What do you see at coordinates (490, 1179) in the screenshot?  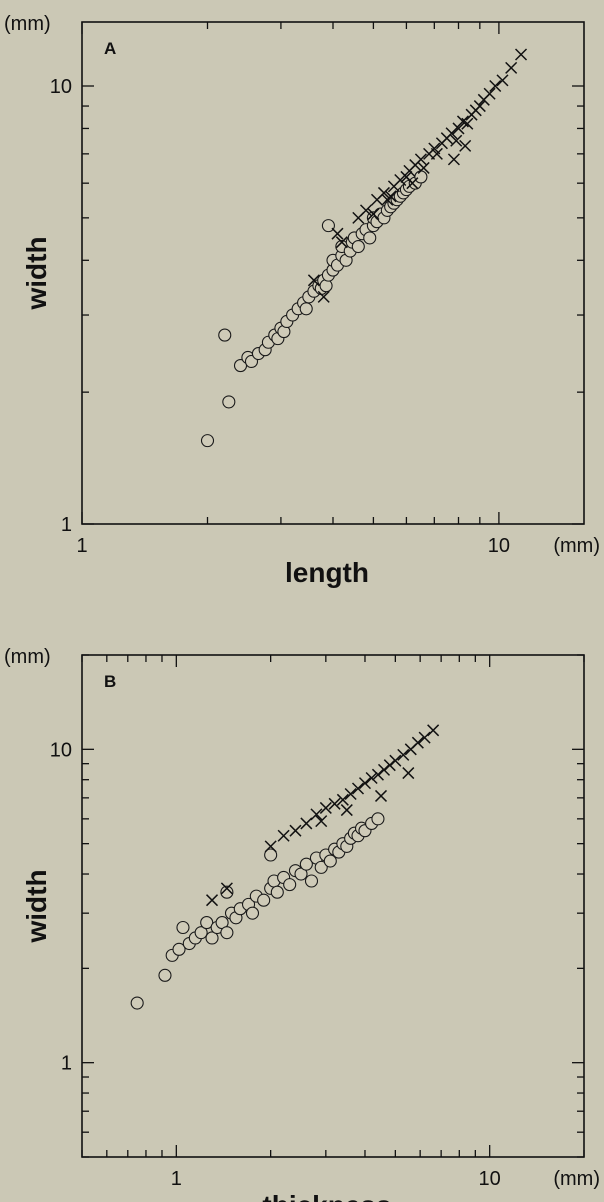 I see `panel-b-x-tick-label: 10` at bounding box center [490, 1179].